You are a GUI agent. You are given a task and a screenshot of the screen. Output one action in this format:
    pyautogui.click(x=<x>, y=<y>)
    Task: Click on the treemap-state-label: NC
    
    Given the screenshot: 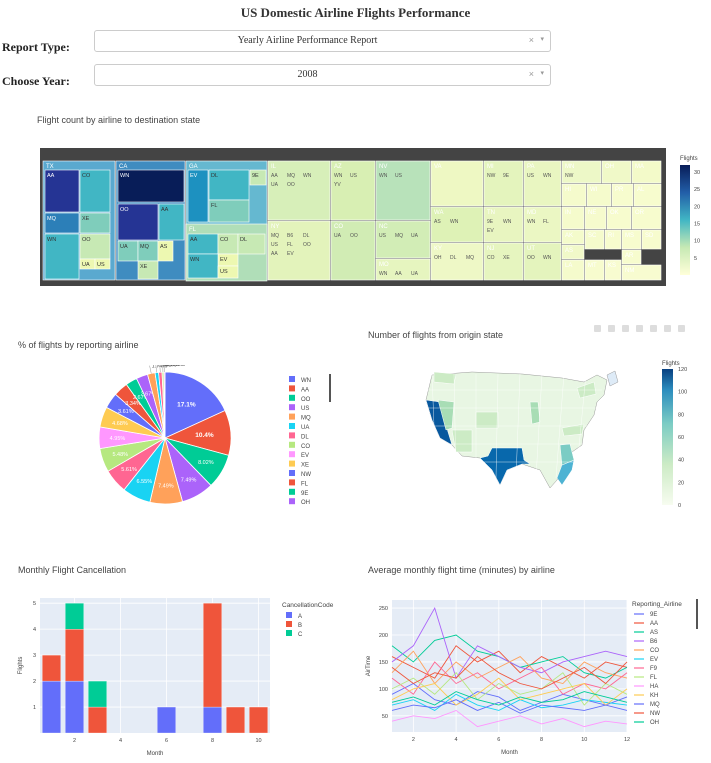 What is the action you would take?
    pyautogui.click(x=383, y=227)
    